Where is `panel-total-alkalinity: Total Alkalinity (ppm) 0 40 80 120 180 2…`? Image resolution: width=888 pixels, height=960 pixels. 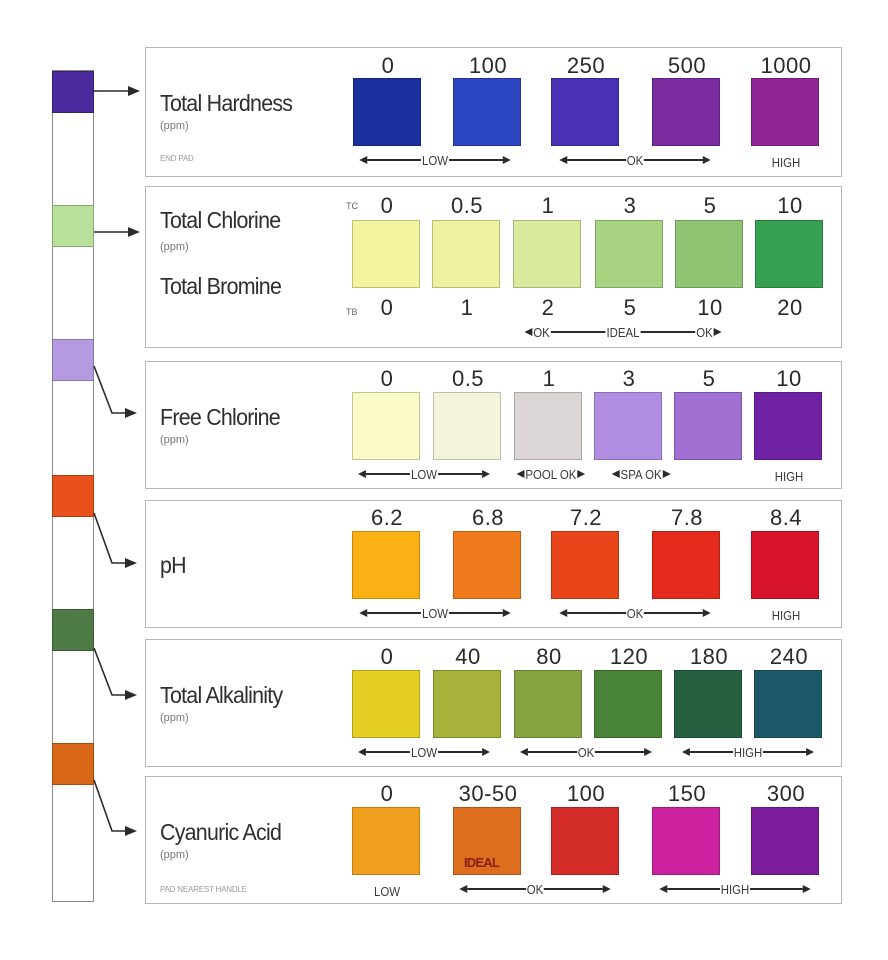 panel-total-alkalinity: Total Alkalinity (ppm) 0 40 80 120 180 2… is located at coordinates (493, 703).